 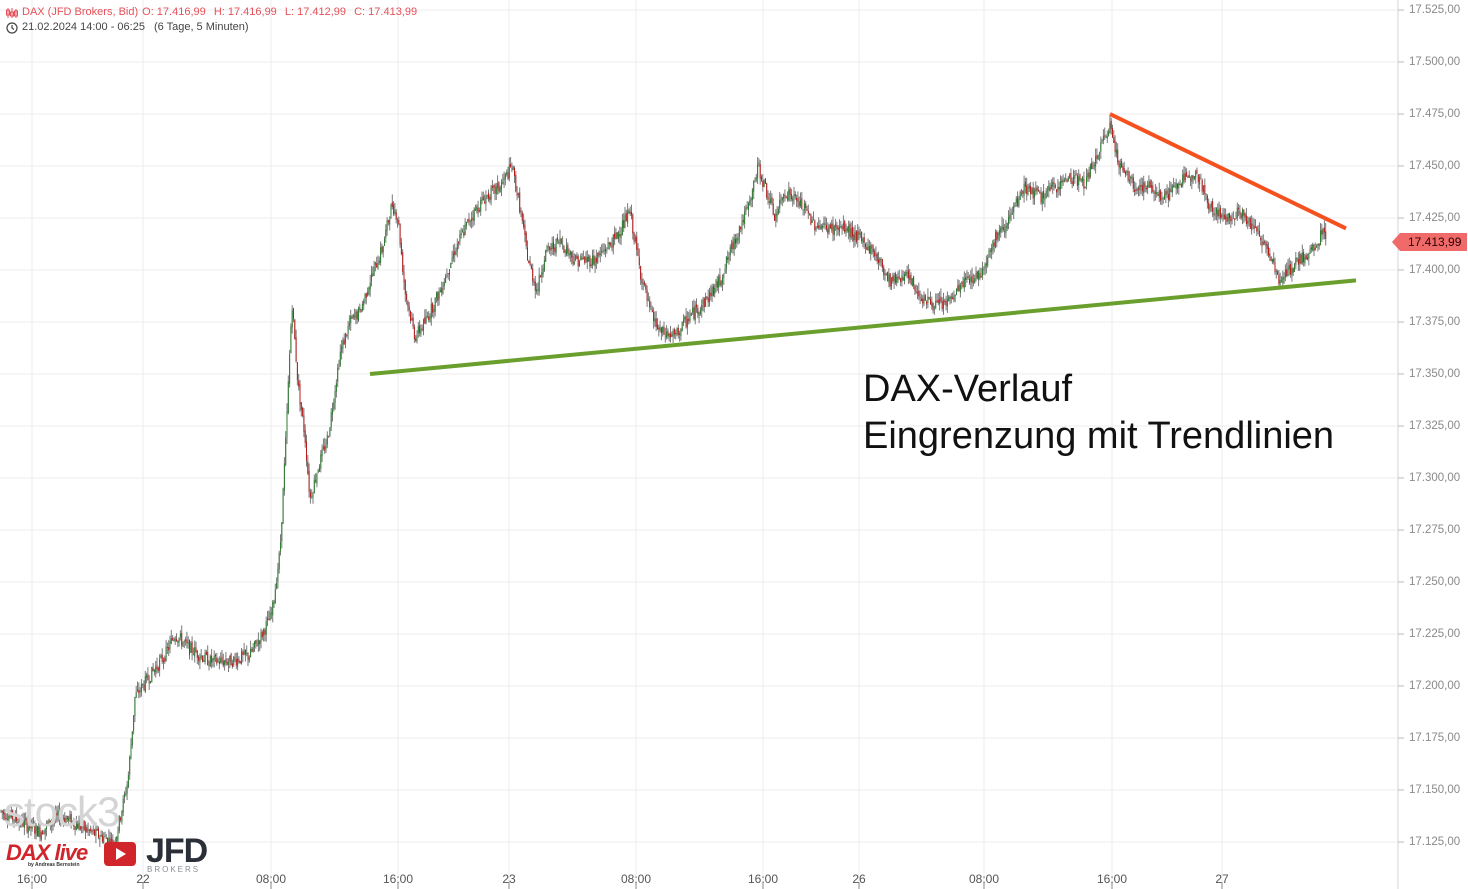 What do you see at coordinates (1435, 582) in the screenshot?
I see `y-tick-label: 17.250,00` at bounding box center [1435, 582].